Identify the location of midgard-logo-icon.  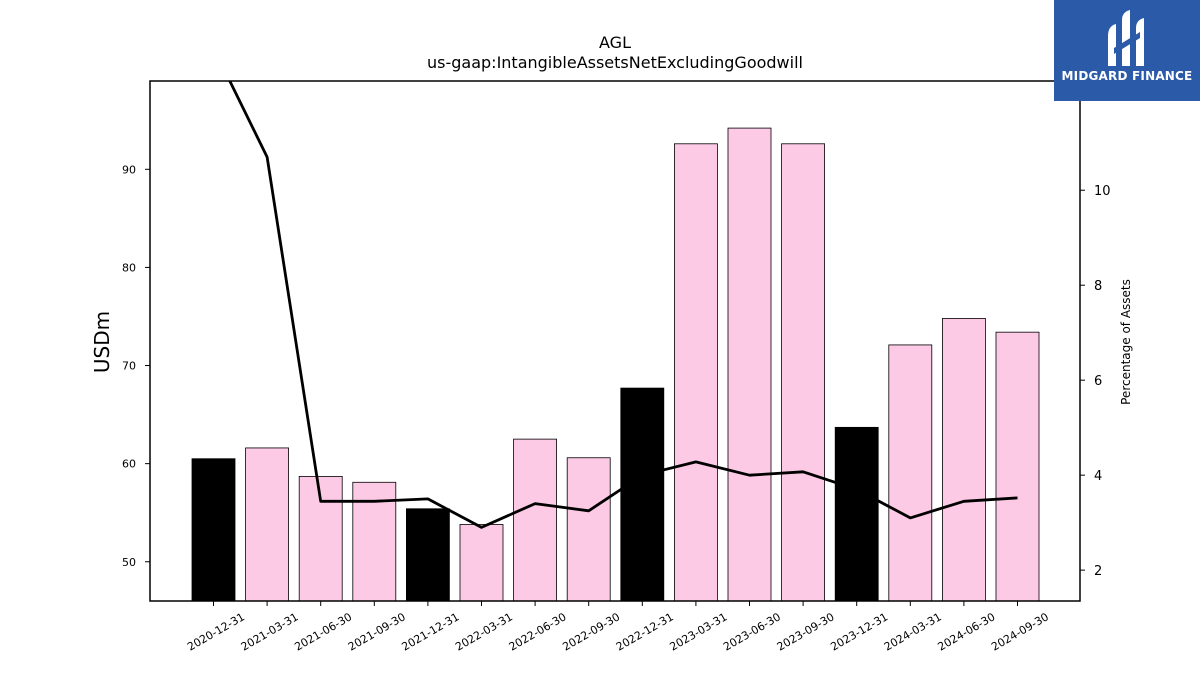
(1126, 38).